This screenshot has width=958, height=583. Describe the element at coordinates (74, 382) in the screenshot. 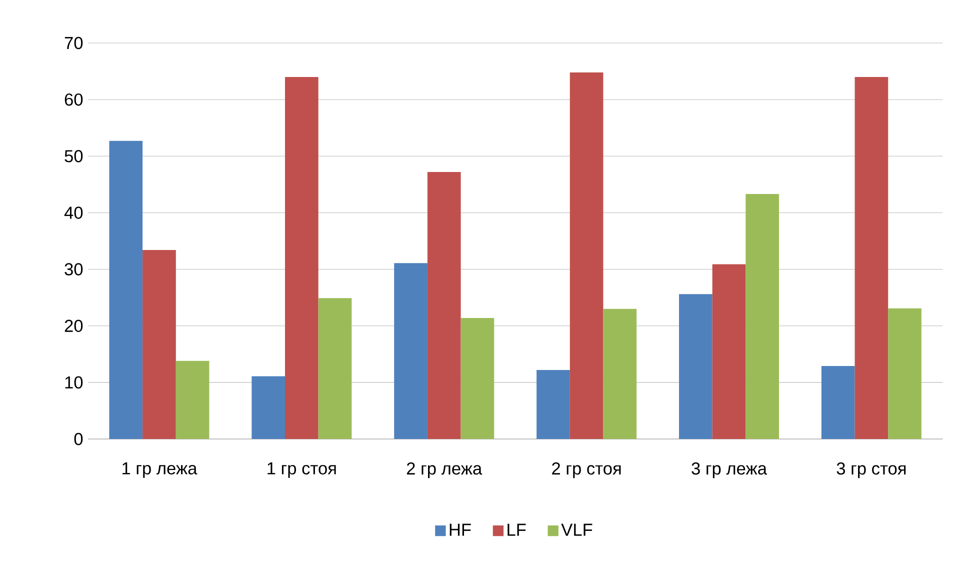

I see `y-tick-label: 10` at that location.